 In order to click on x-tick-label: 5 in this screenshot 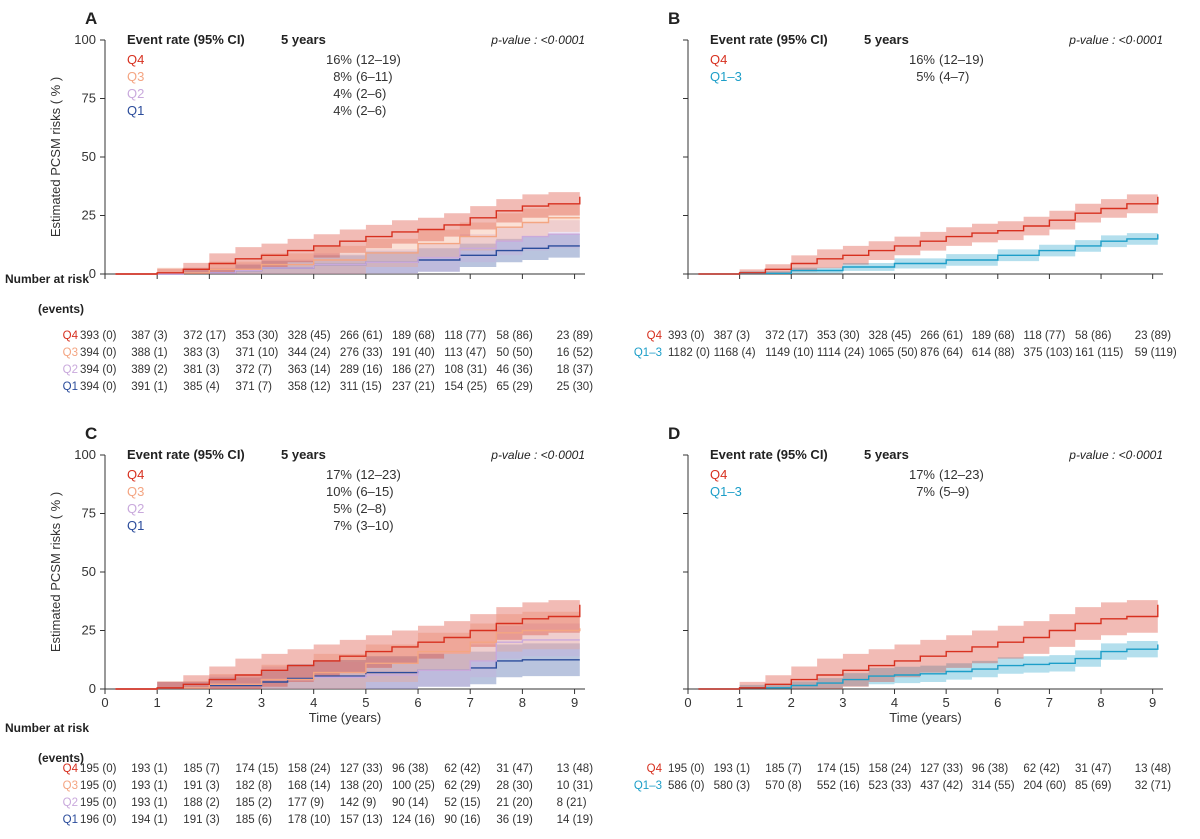, I will do `click(365, 702)`.